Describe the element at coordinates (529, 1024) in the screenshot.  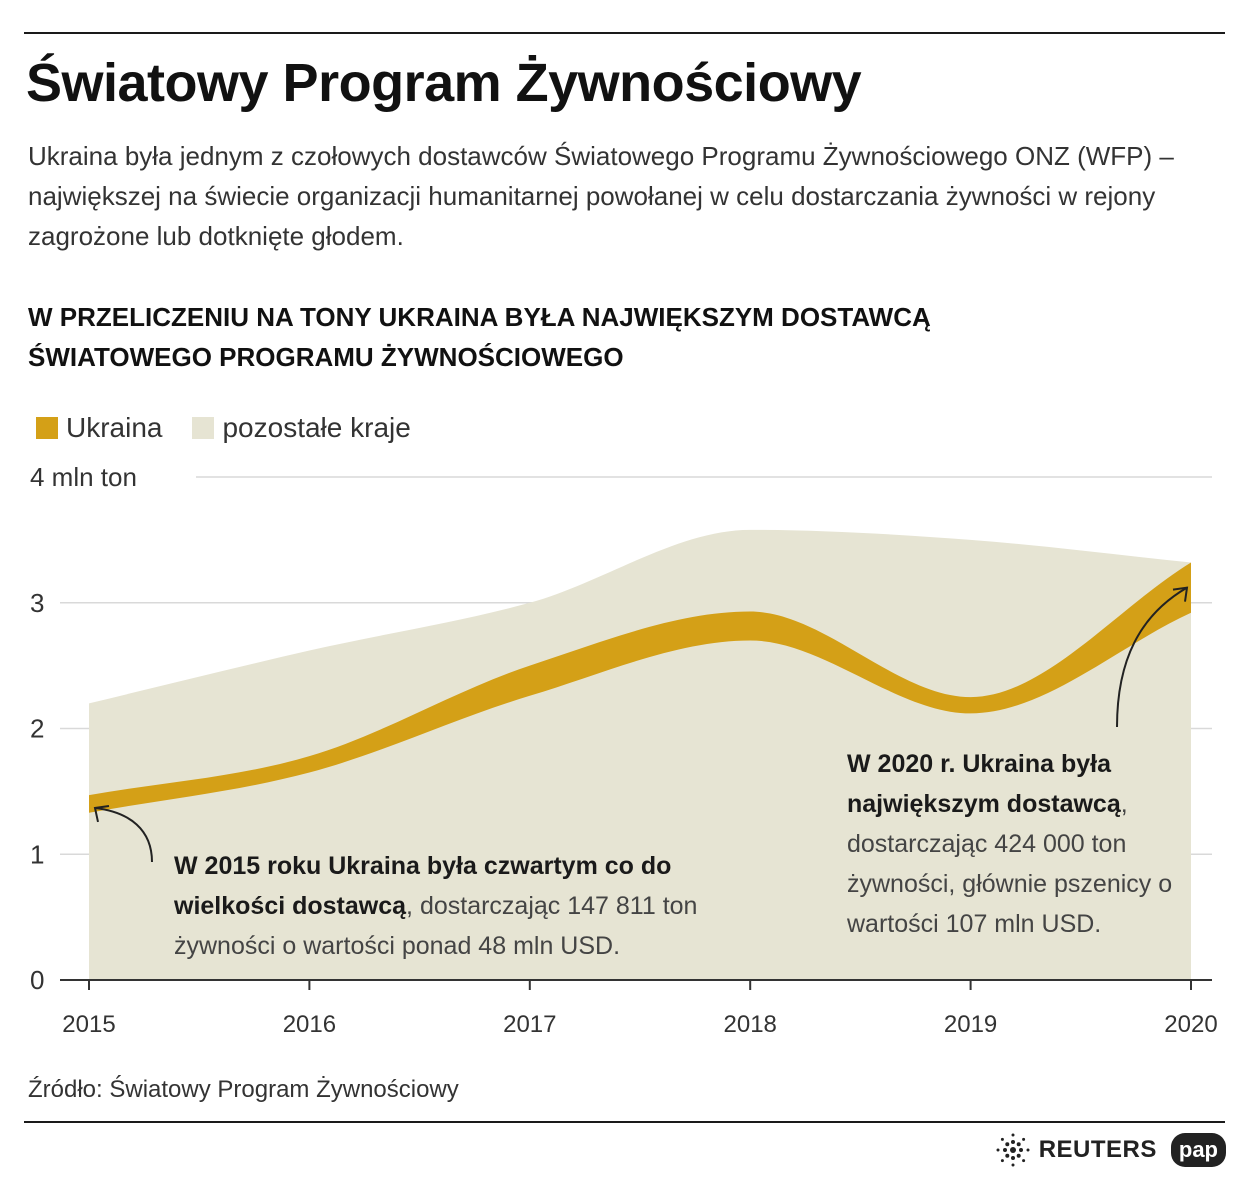
I see `x-tick-label: 2017` at that location.